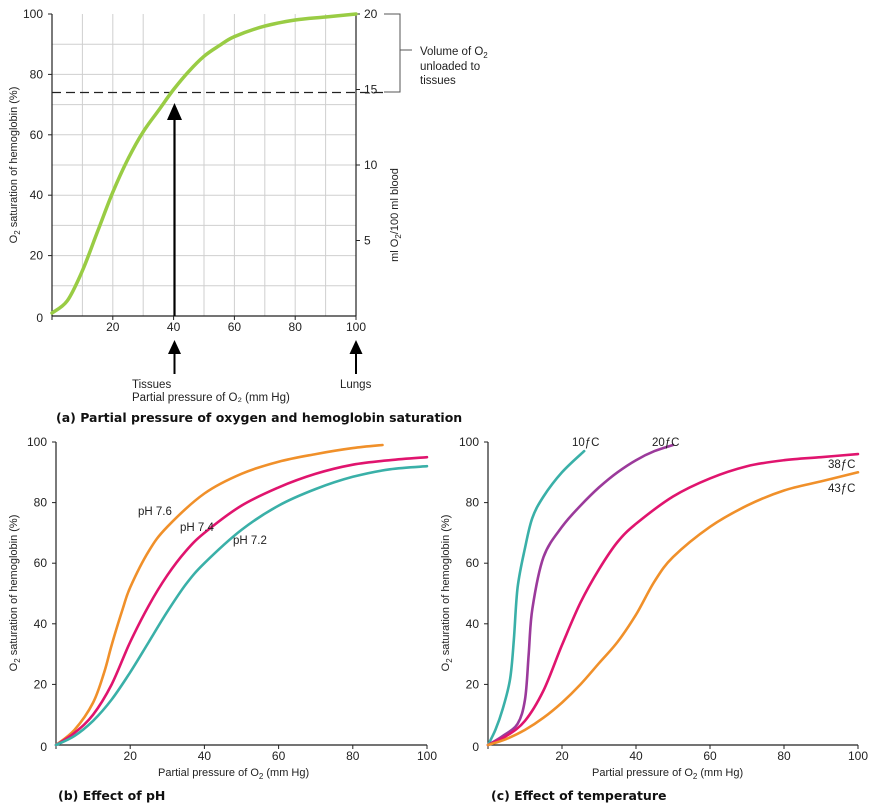  What do you see at coordinates (473, 503) in the screenshot?
I see `c-y-tick-label: 80` at bounding box center [473, 503].